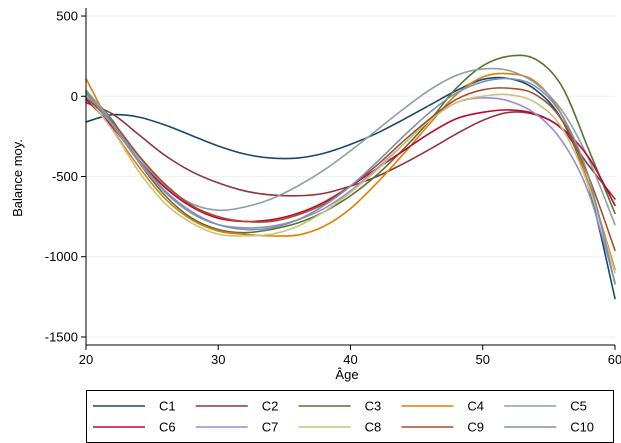 Image resolution: width=621 pixels, height=443 pixels. What do you see at coordinates (346, 374) in the screenshot?
I see `x-axis-label: Âge` at bounding box center [346, 374].